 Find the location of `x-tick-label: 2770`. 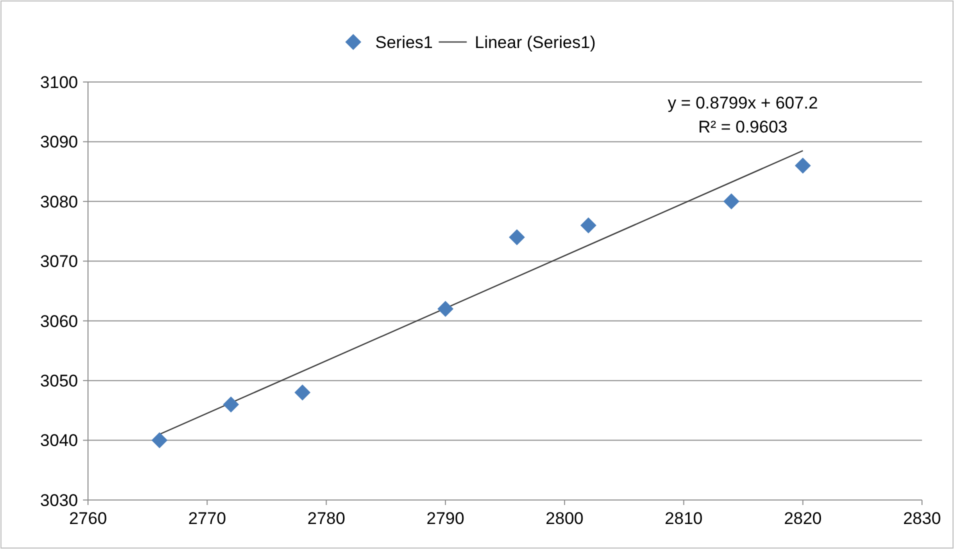

x-tick-label: 2770 is located at coordinates (207, 518).